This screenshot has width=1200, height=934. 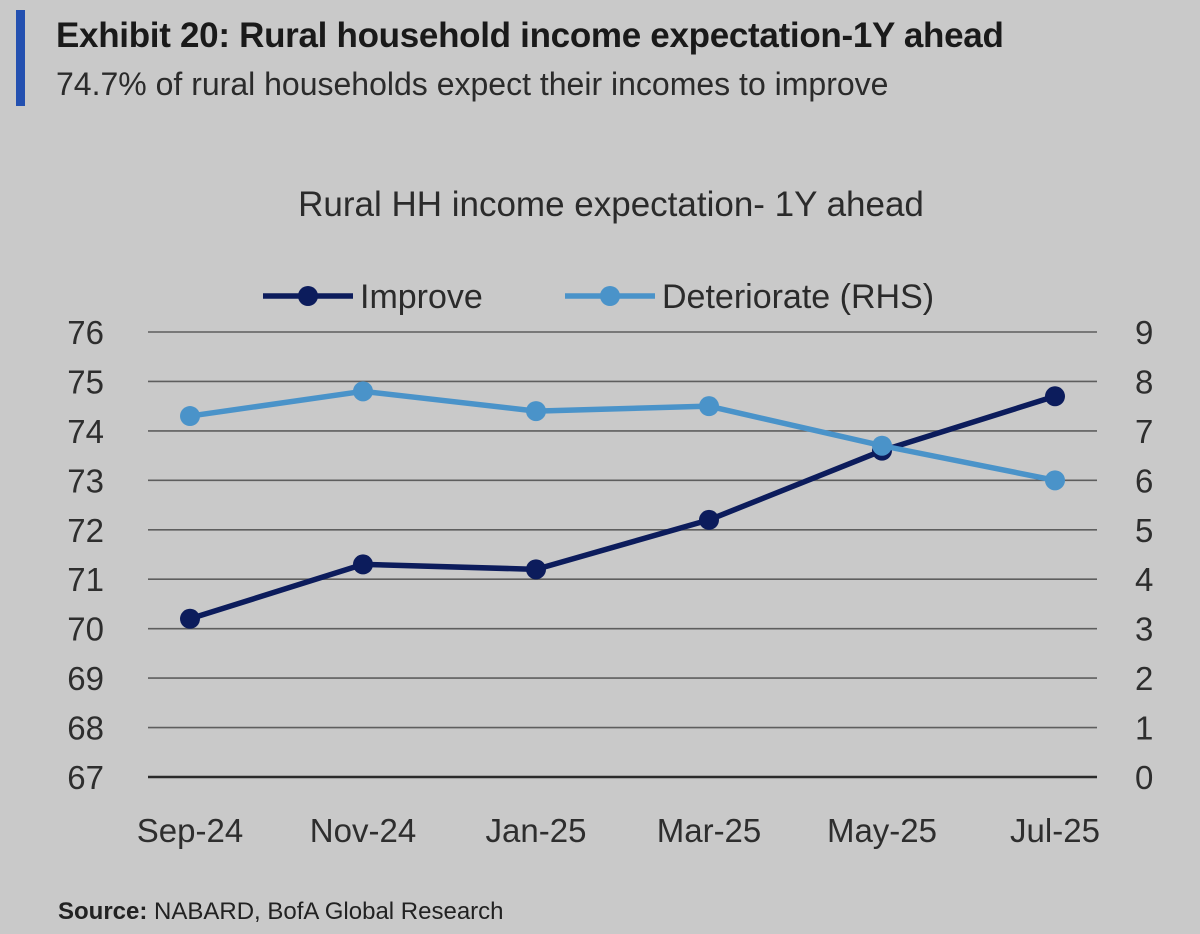 I want to click on y-right-tick-label: 9, so click(x=1144, y=332).